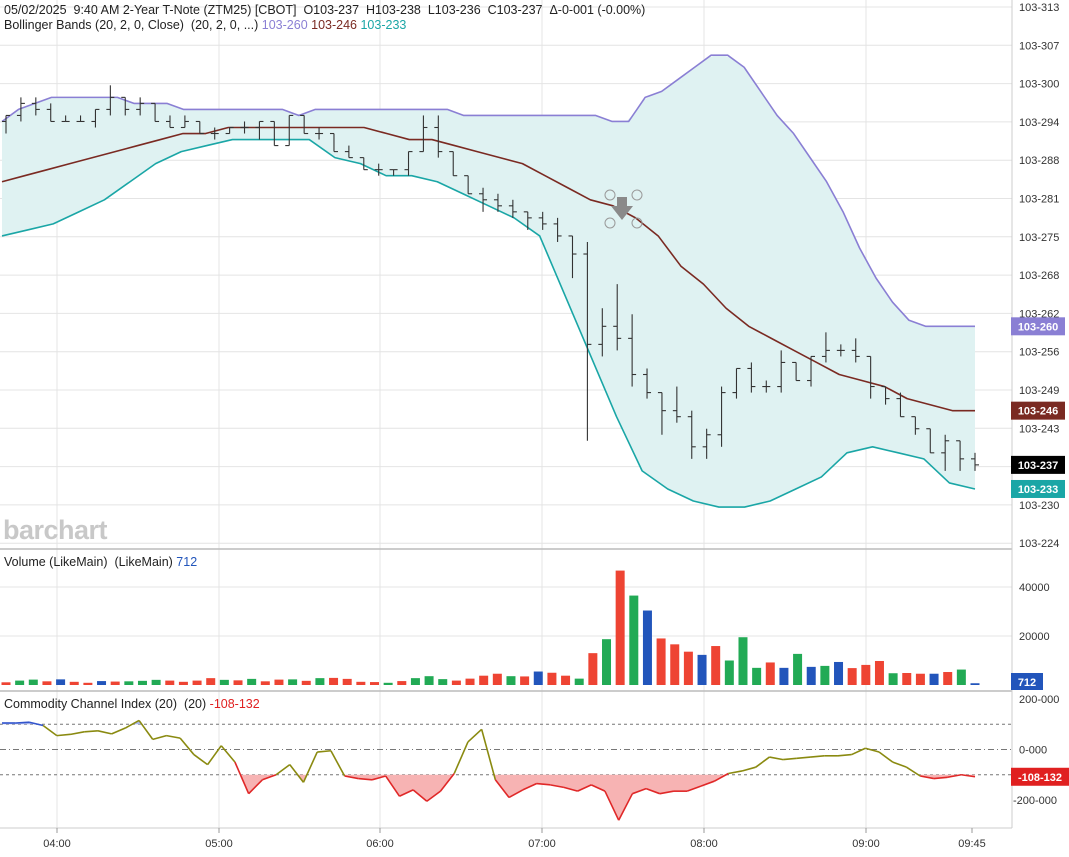 The height and width of the screenshot is (857, 1069). What do you see at coordinates (704, 844) in the screenshot?
I see `time-axis-label: 08:00` at bounding box center [704, 844].